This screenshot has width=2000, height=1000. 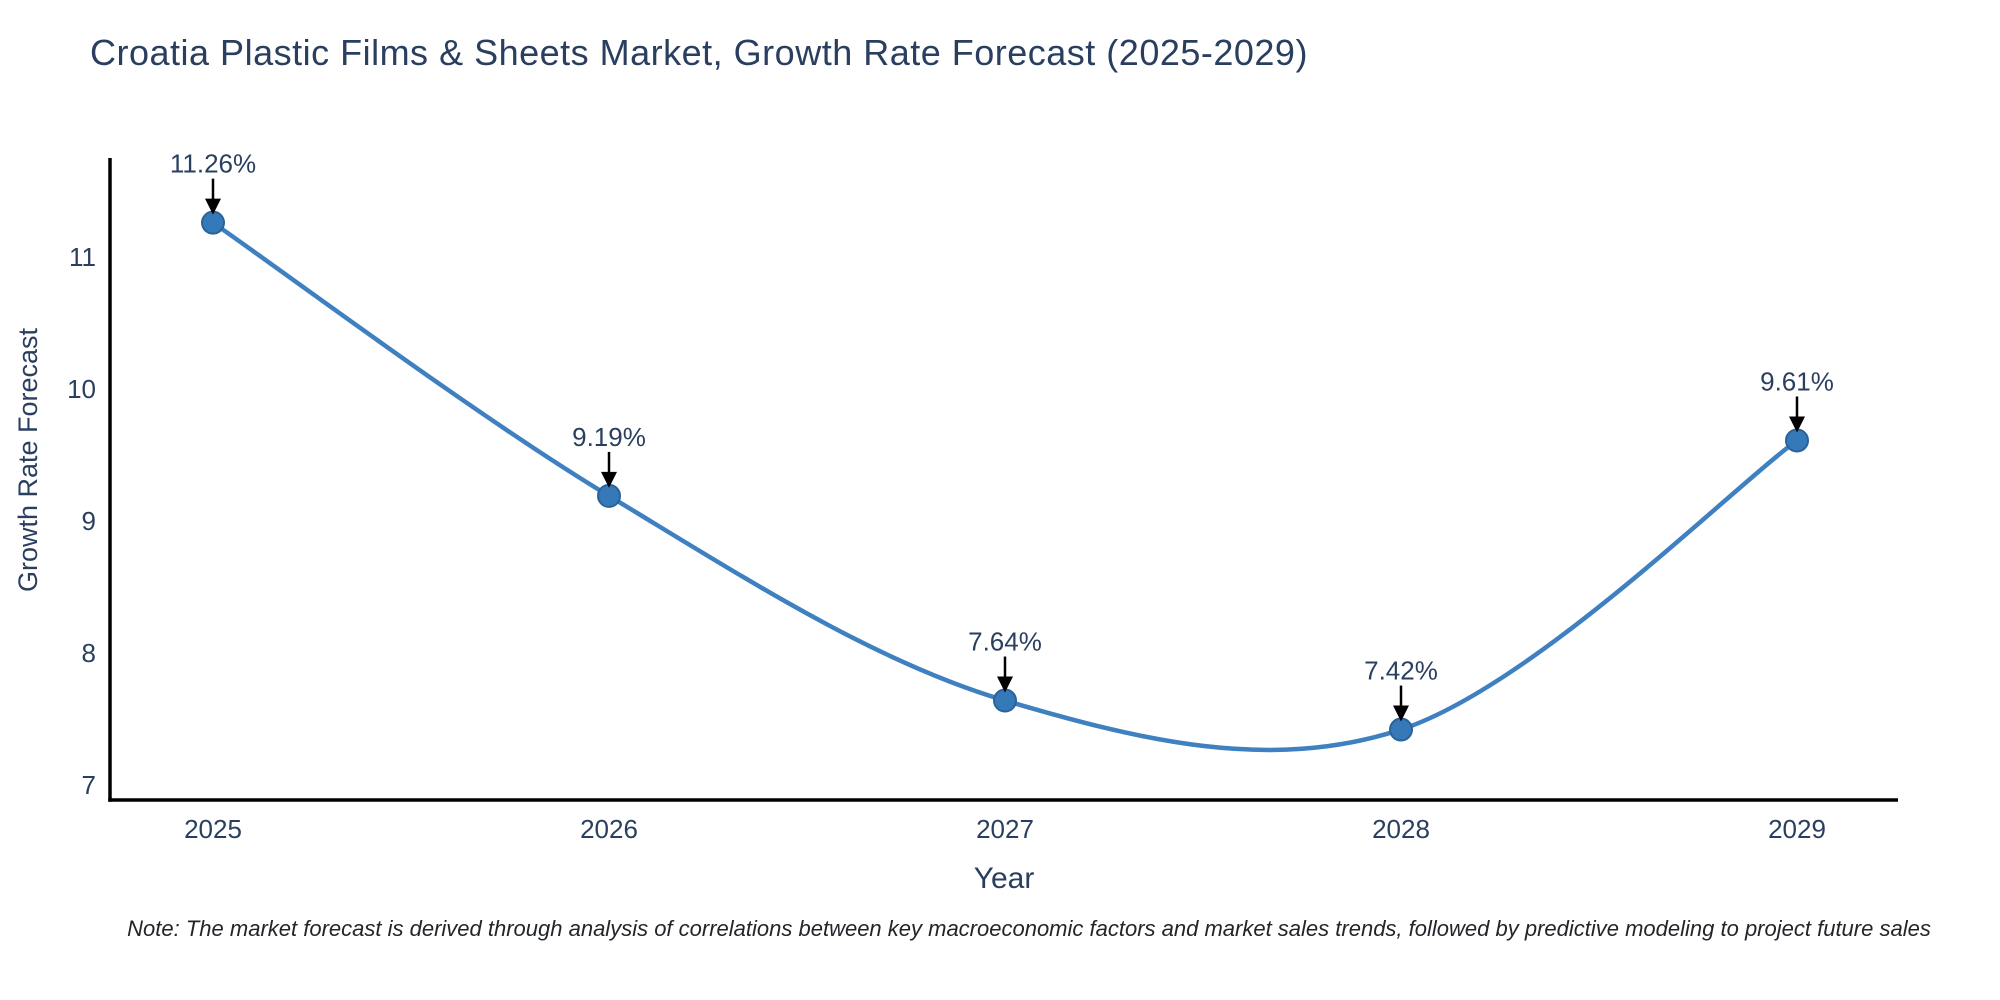 I want to click on point-label-2029: 9.61%, so click(x=1797, y=381).